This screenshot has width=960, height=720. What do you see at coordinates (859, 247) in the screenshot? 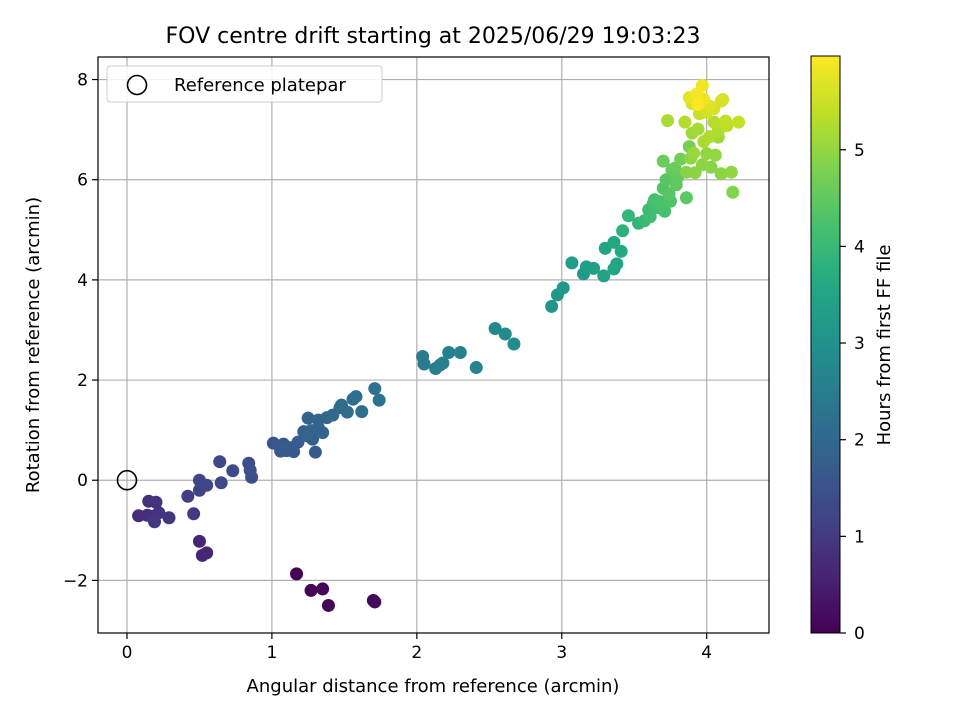
I see `colorbar-tick-label: 4` at bounding box center [859, 247].